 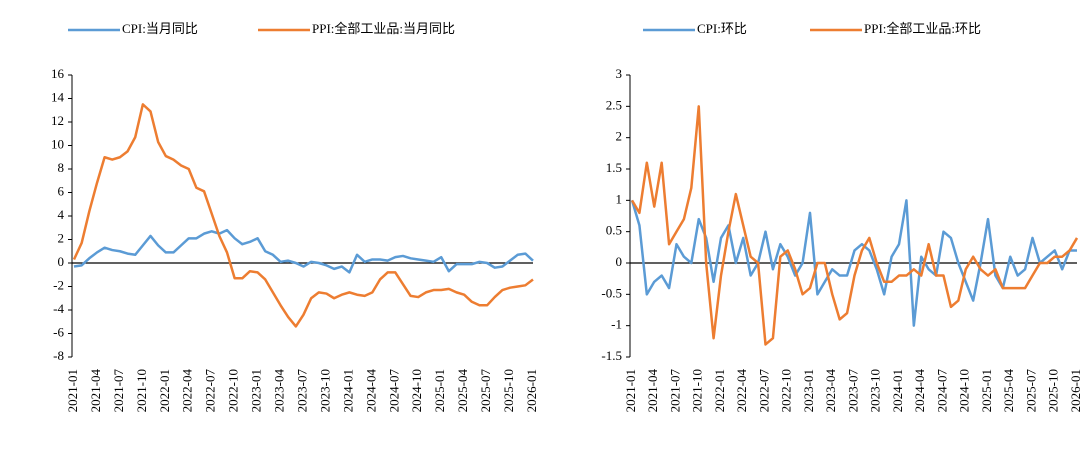 I want to click on y-tick-label: -8, so click(x=58, y=355).